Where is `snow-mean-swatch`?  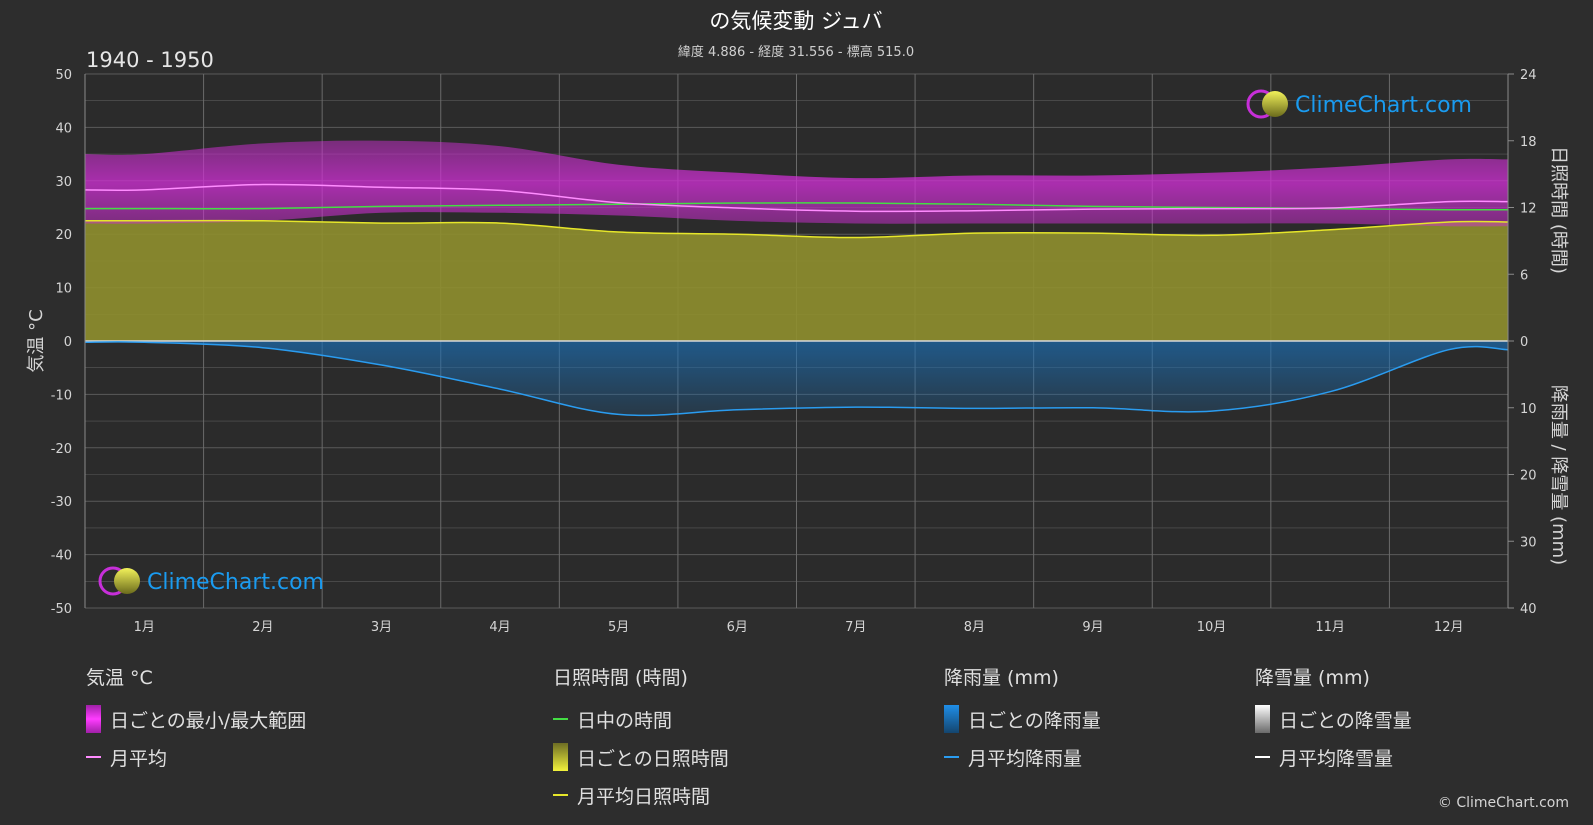
snow-mean-swatch is located at coordinates (1262, 757).